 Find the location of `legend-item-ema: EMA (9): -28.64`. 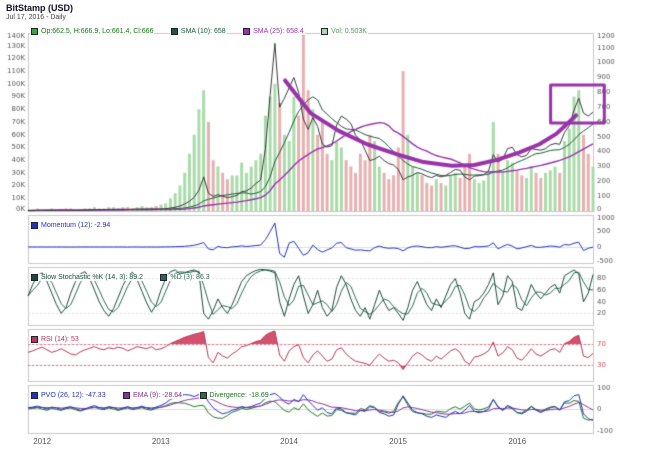

legend-item-ema: EMA (9): -28.64 is located at coordinates (153, 395).